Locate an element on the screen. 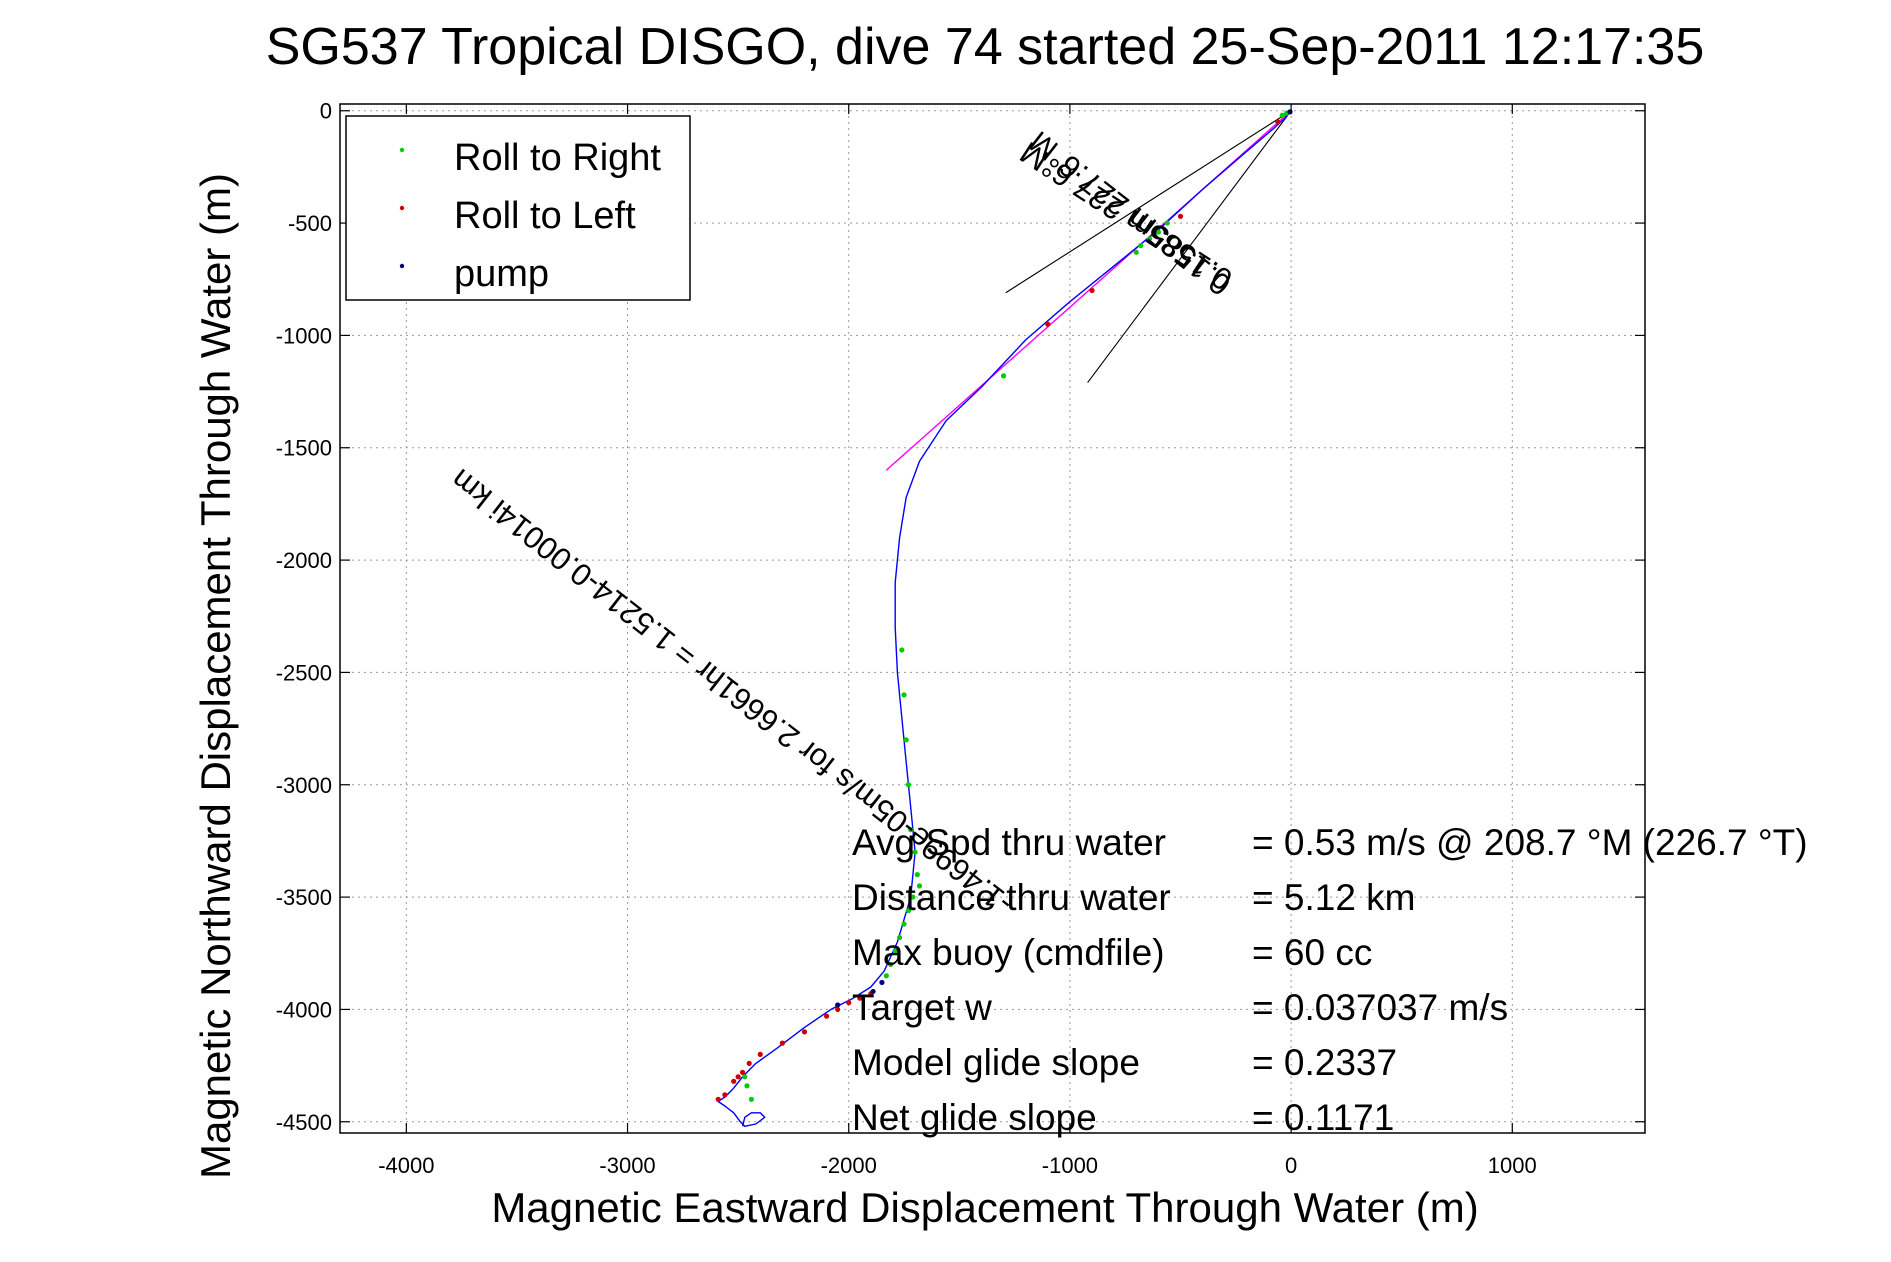 Image resolution: width=1891 pixels, height=1262 pixels. stat-label-max-buoy: Max buoy (cmdfile) is located at coordinates (1008, 952).